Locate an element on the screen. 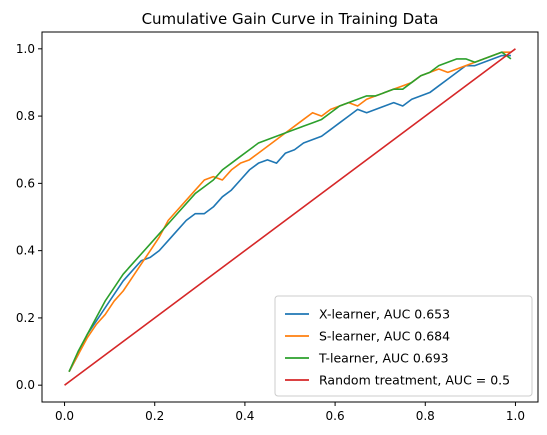 The width and height of the screenshot is (547, 435). legend-label: X-learner, AUC 0.653 is located at coordinates (384, 314).